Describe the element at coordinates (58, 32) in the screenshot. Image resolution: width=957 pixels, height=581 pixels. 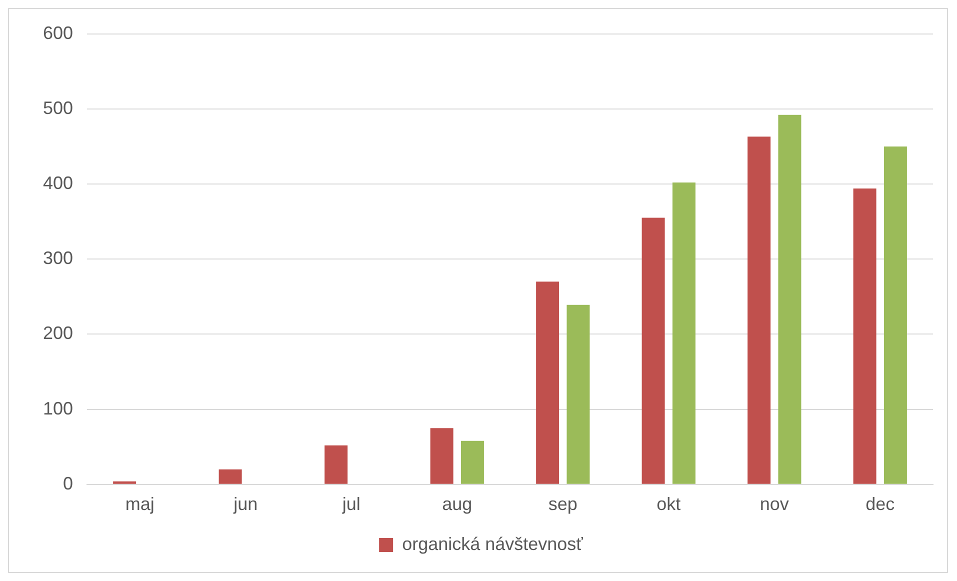
I see `y-tick-label: 600` at that location.